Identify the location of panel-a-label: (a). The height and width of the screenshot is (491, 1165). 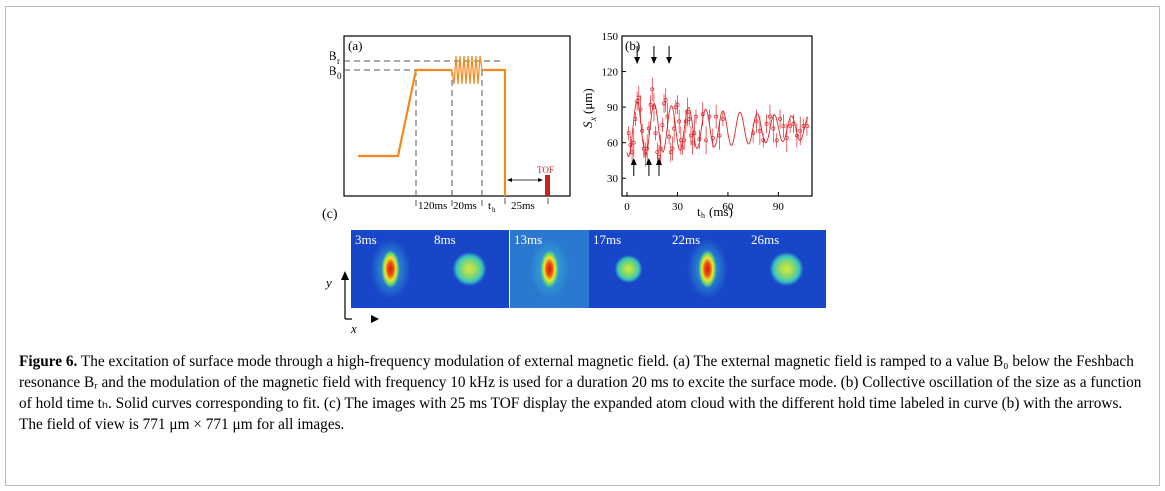
(355, 45).